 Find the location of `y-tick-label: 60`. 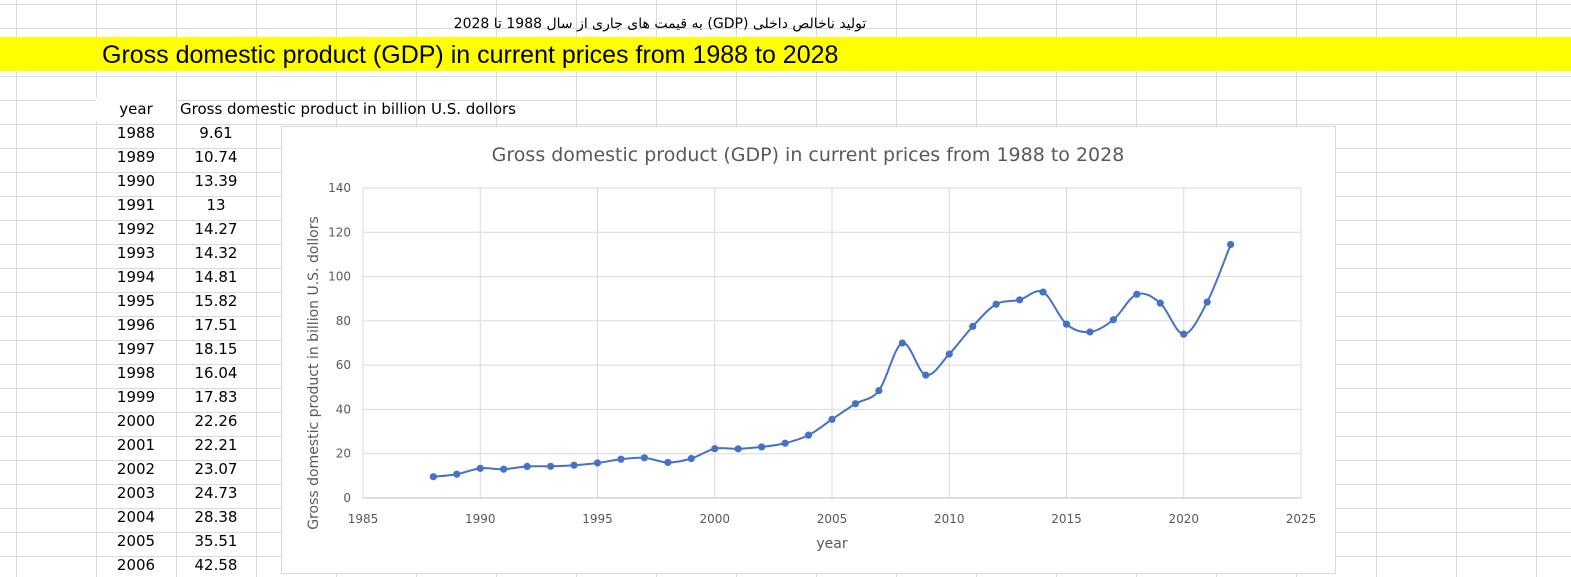

y-tick-label: 60 is located at coordinates (343, 365).